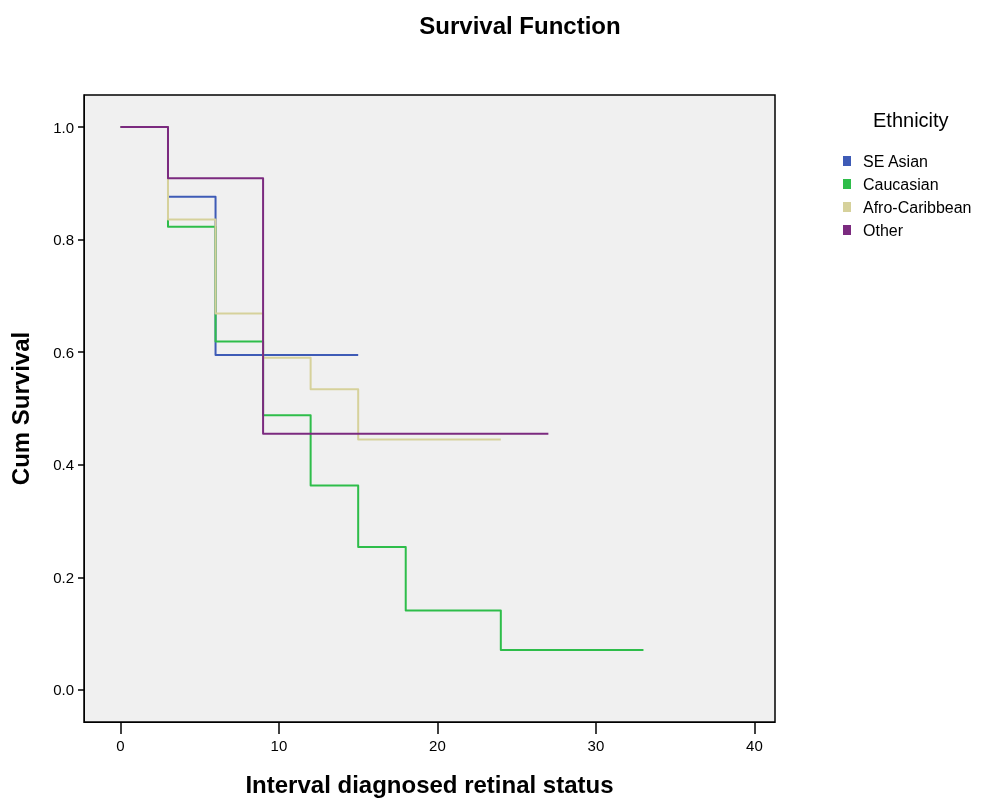 Image resolution: width=1007 pixels, height=809 pixels. What do you see at coordinates (437, 745) in the screenshot?
I see `x-tick-label: 20` at bounding box center [437, 745].